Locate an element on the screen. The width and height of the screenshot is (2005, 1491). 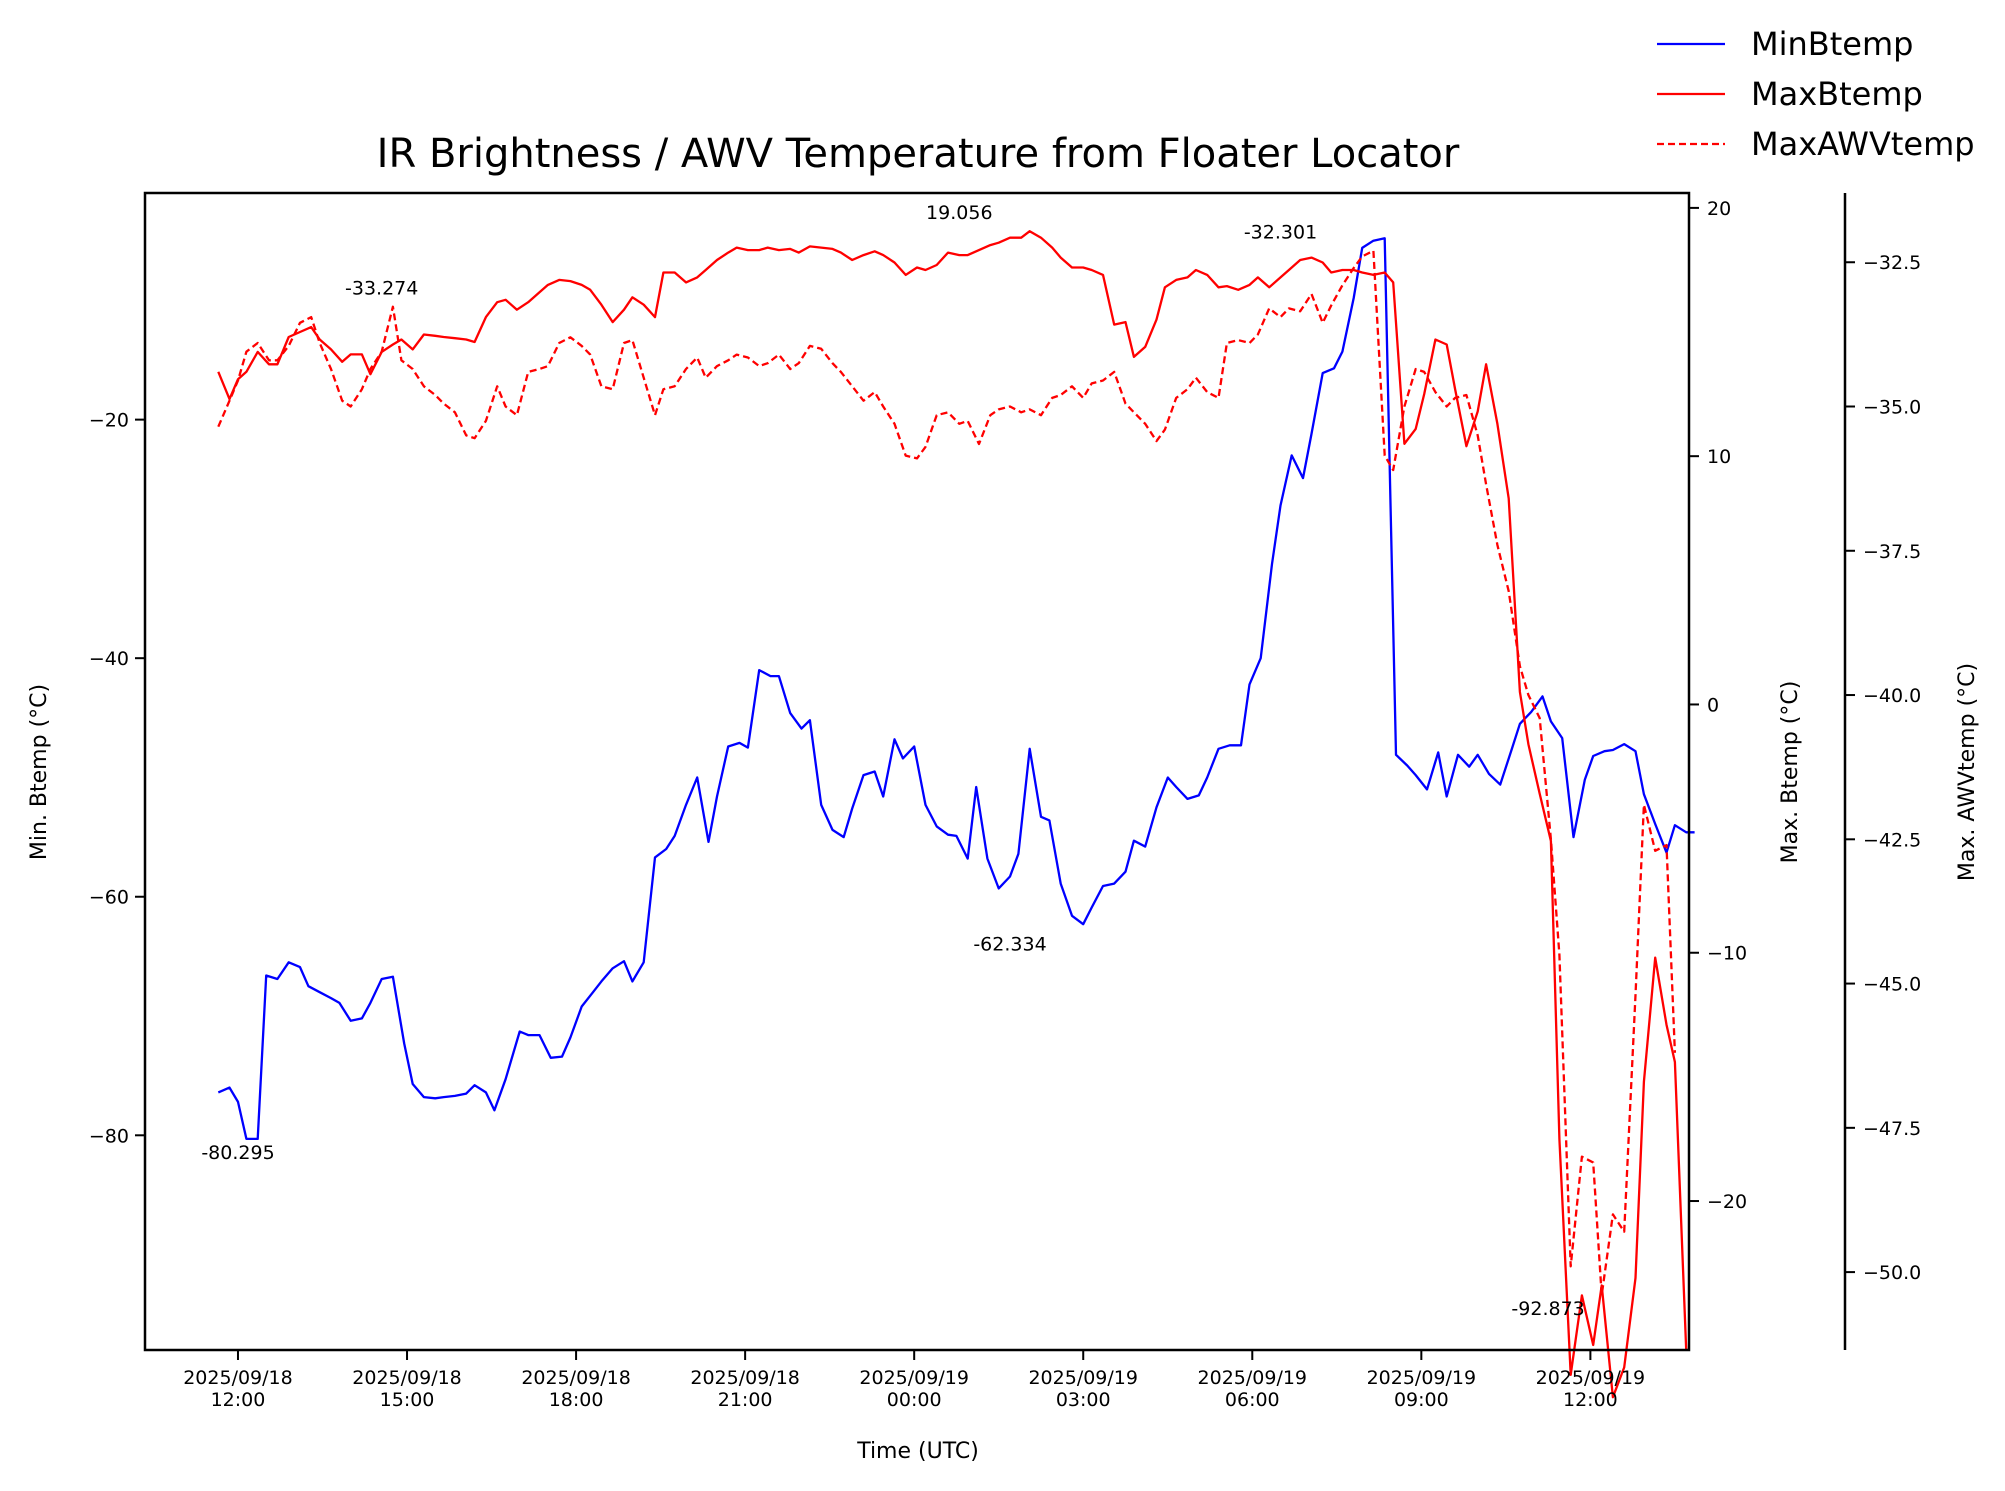
data-label-annotation: 19.056 is located at coordinates (959, 213).